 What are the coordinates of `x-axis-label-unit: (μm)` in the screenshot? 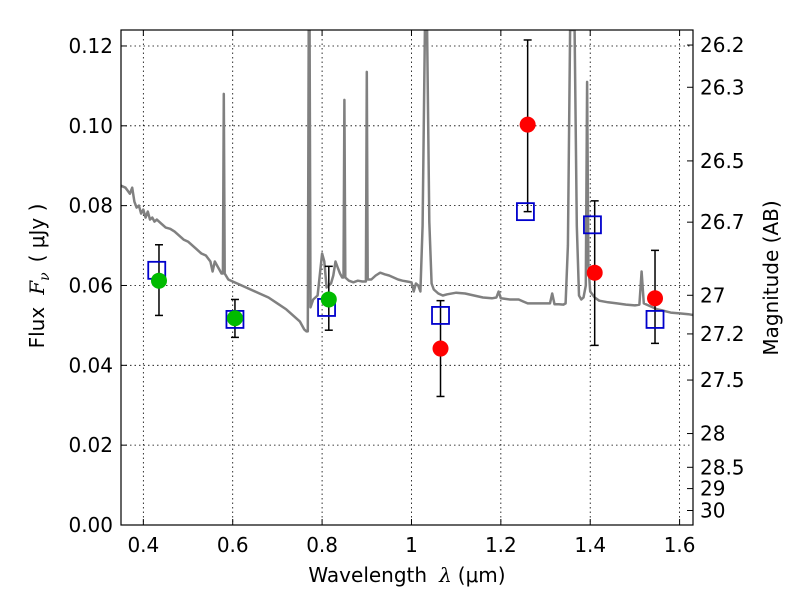 It's located at (482, 575).